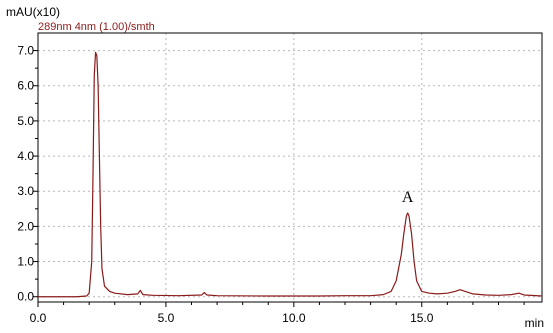 The width and height of the screenshot is (553, 333). Describe the element at coordinates (25, 121) in the screenshot. I see `y-tick-label: 5.0` at that location.